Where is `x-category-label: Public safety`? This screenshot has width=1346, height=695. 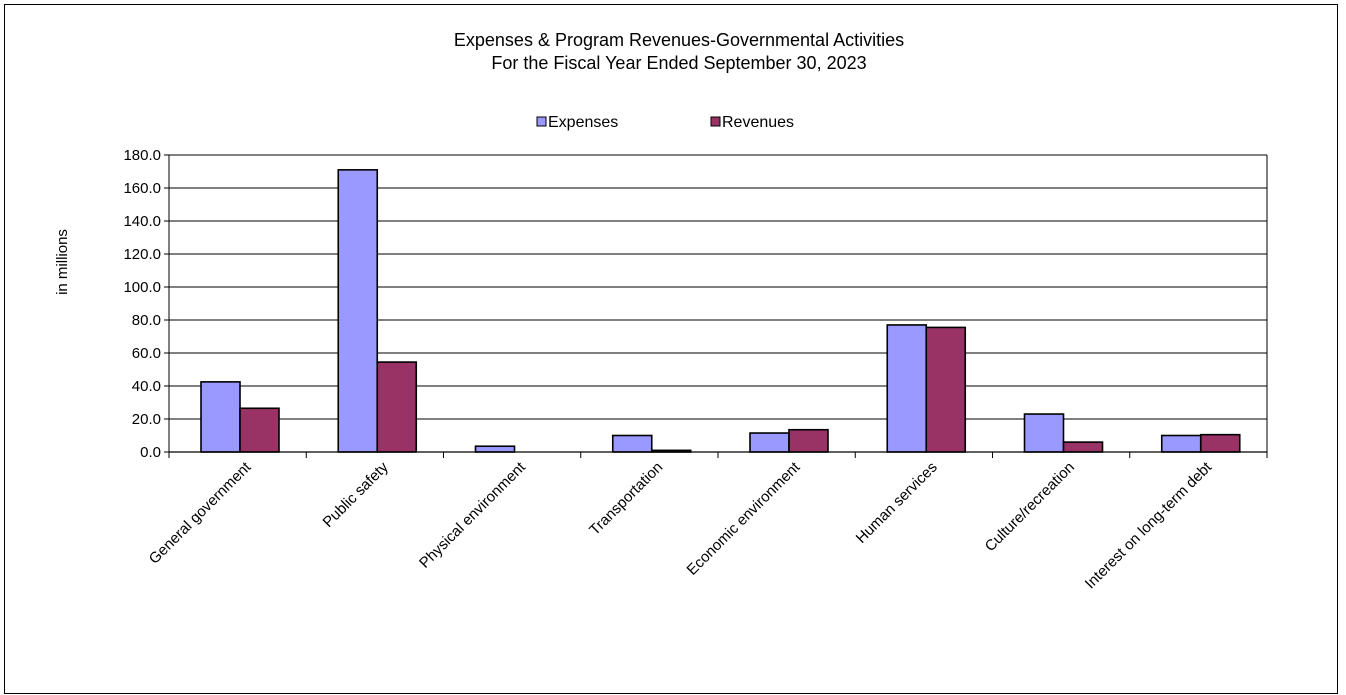
x-category-label: Public safety is located at coordinates (356, 494).